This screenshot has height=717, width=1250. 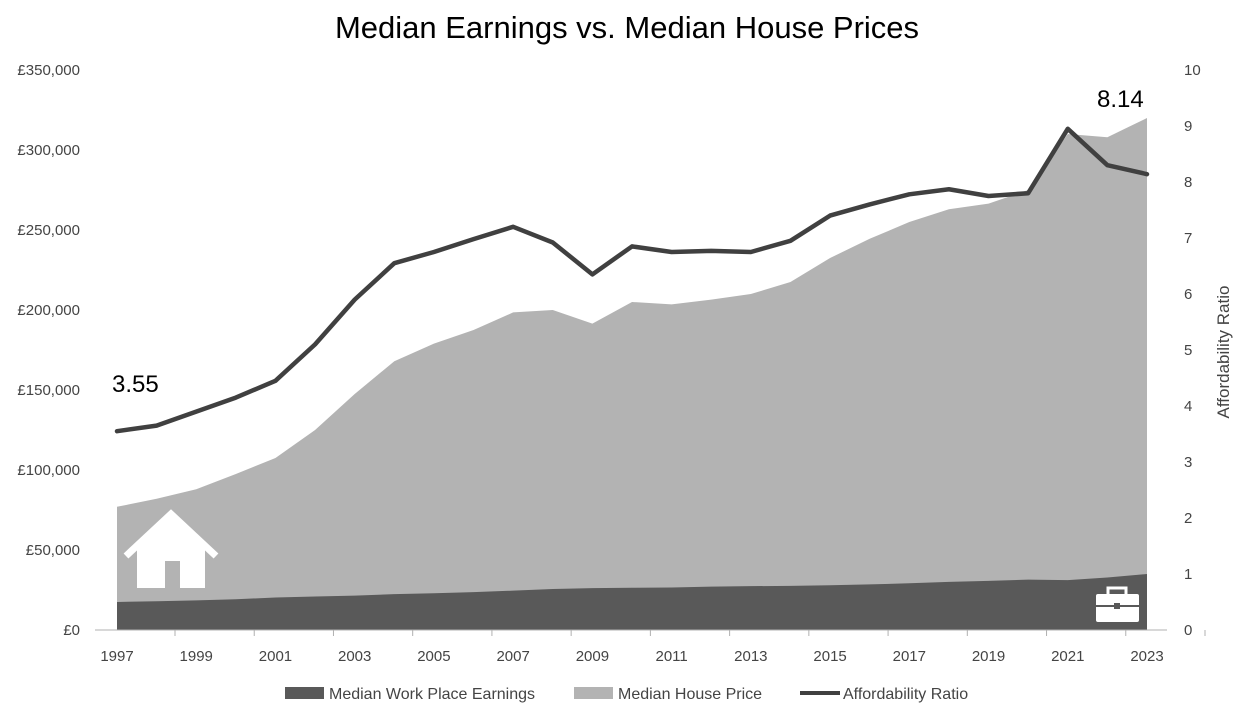 I want to click on y-left-tick-label: £300,000, so click(x=48, y=150).